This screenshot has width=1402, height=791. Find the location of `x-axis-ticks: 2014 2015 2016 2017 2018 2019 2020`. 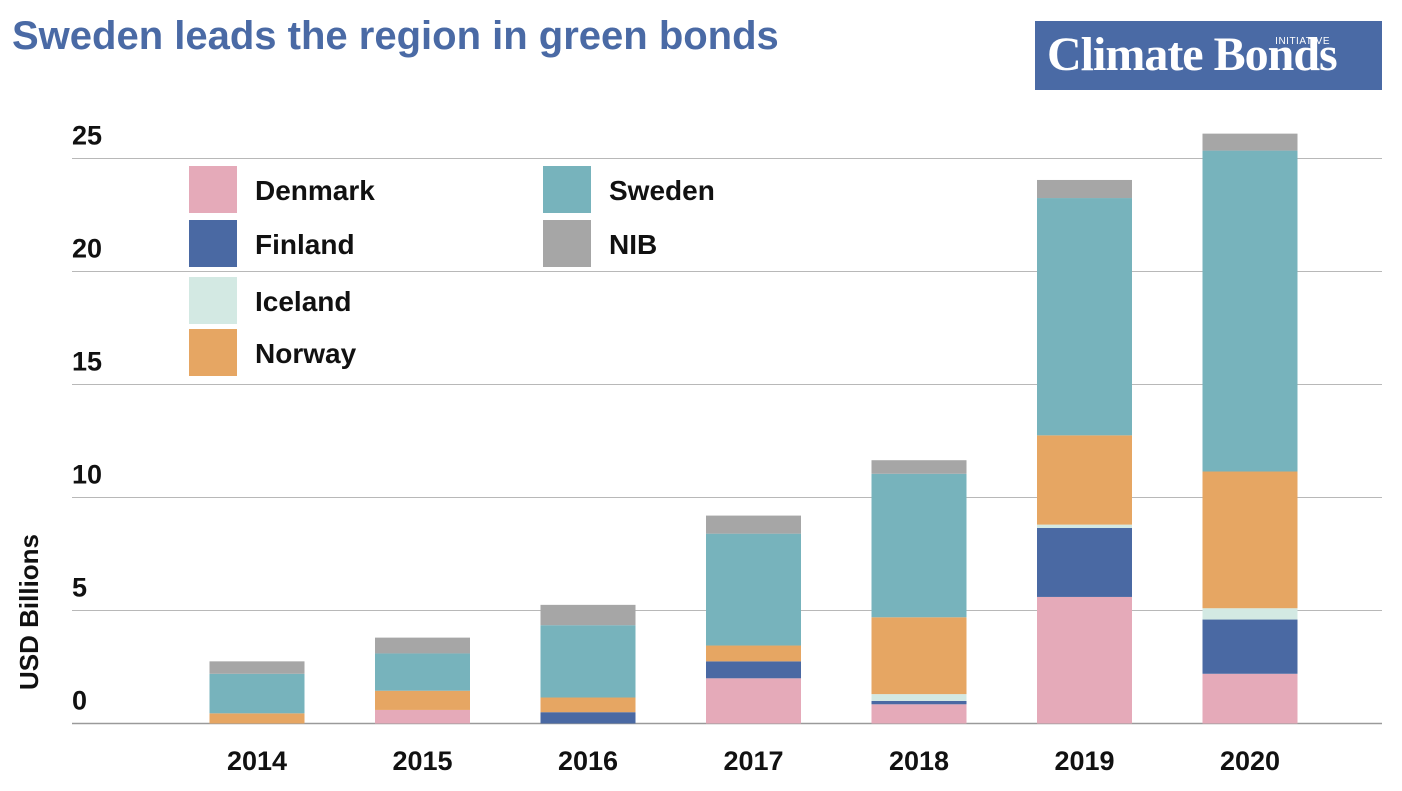

x-axis-ticks: 2014 2015 2016 2017 2018 2019 2020 is located at coordinates (753, 761).